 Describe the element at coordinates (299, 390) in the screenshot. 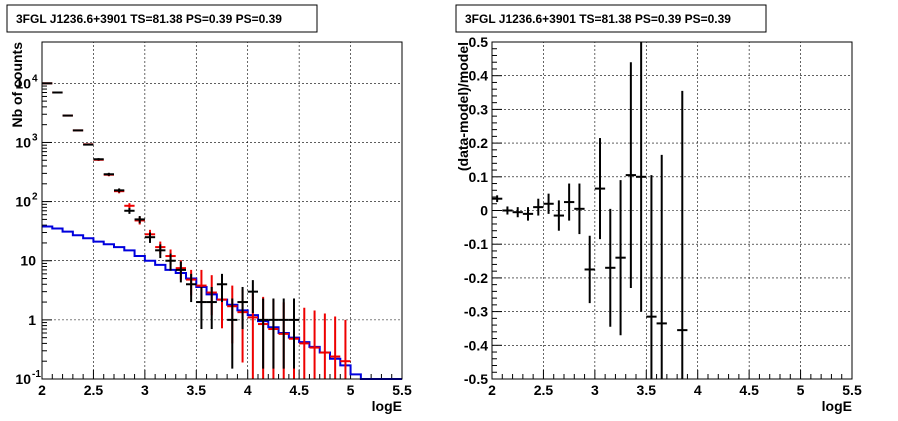

I see `left-x-tick-label: 4.5` at that location.